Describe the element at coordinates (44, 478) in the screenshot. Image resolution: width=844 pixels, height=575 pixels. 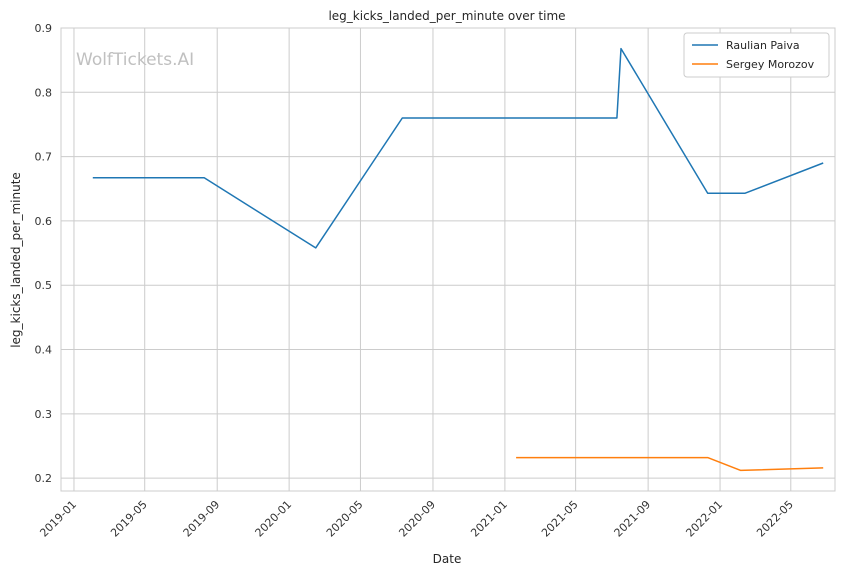
I see `y-tick-label: 0.2` at that location.